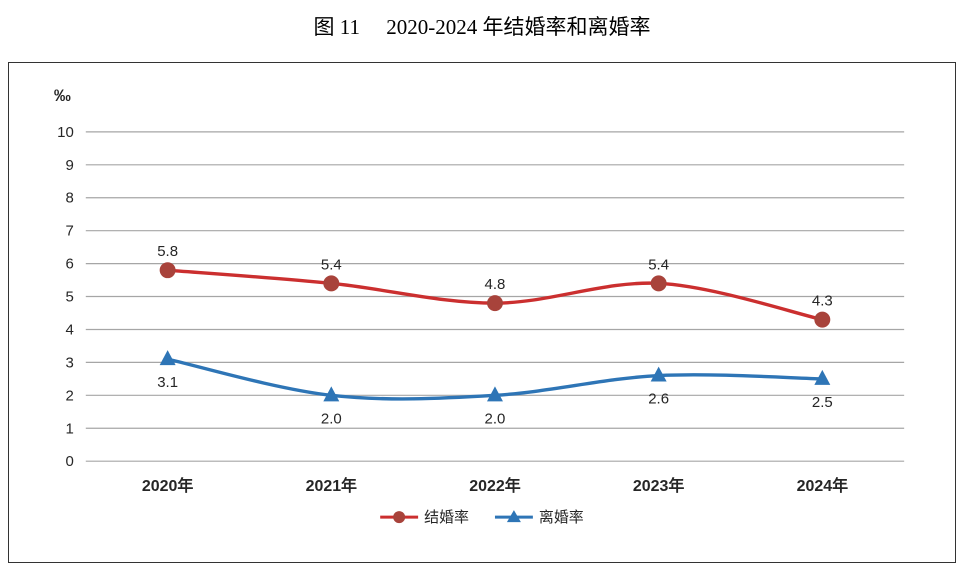 The width and height of the screenshot is (964, 572). I want to click on x-tick-label: 2020年, so click(167, 485).